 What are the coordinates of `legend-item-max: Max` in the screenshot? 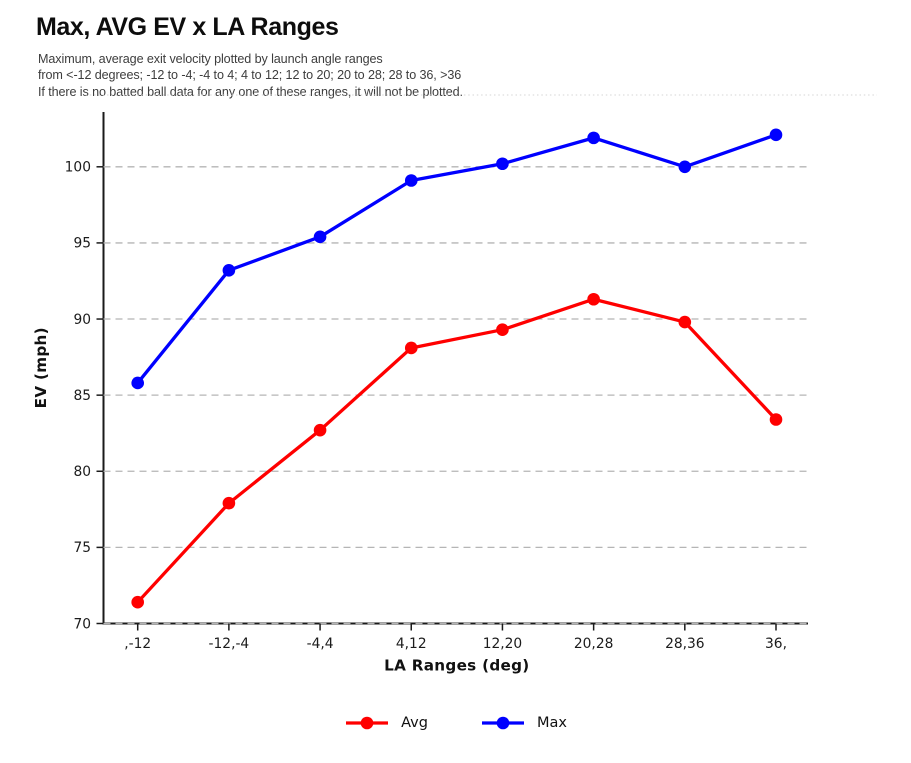 It's located at (523, 723).